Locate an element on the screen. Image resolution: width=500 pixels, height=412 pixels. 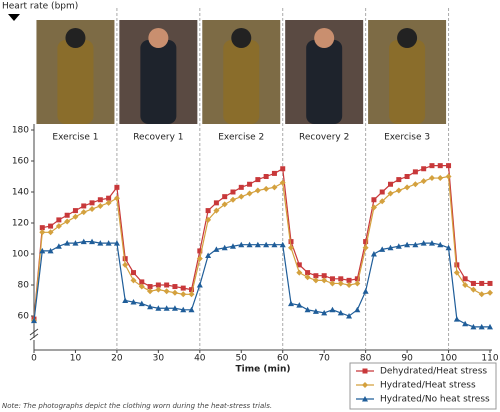
x-tick-label: 10 is located at coordinates (76, 359).